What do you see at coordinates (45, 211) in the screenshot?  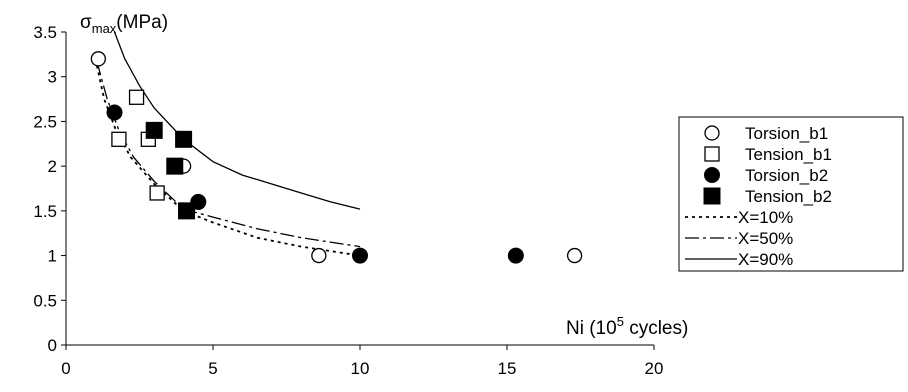 I see `y-tick-label: 1.5` at bounding box center [45, 211].